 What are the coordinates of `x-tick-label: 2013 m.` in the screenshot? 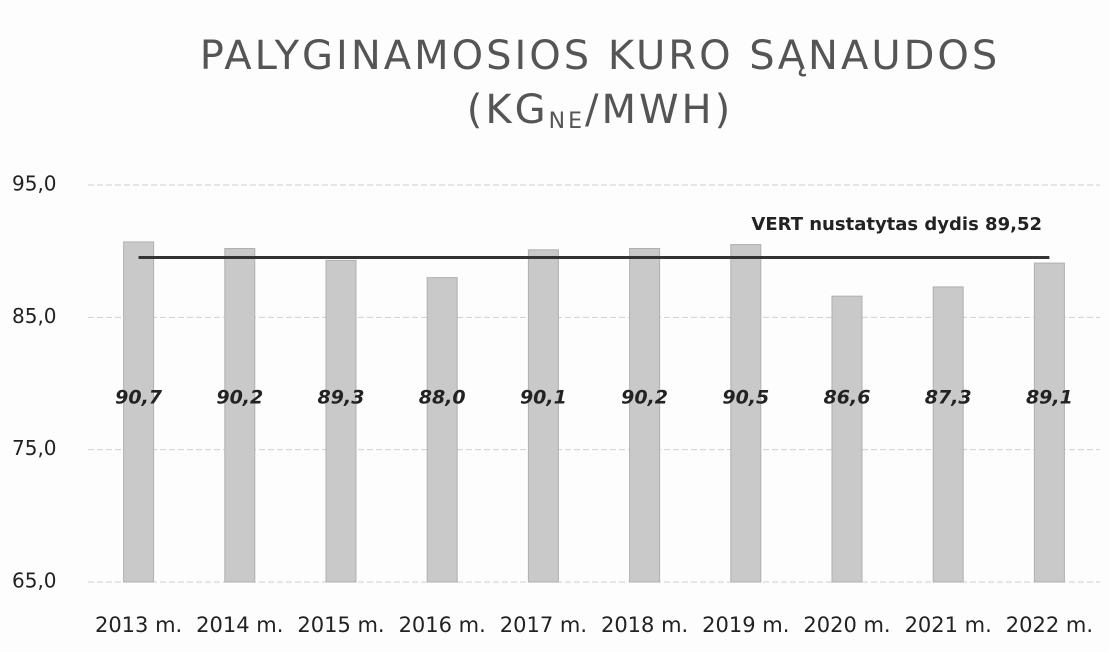 It's located at (138, 625).